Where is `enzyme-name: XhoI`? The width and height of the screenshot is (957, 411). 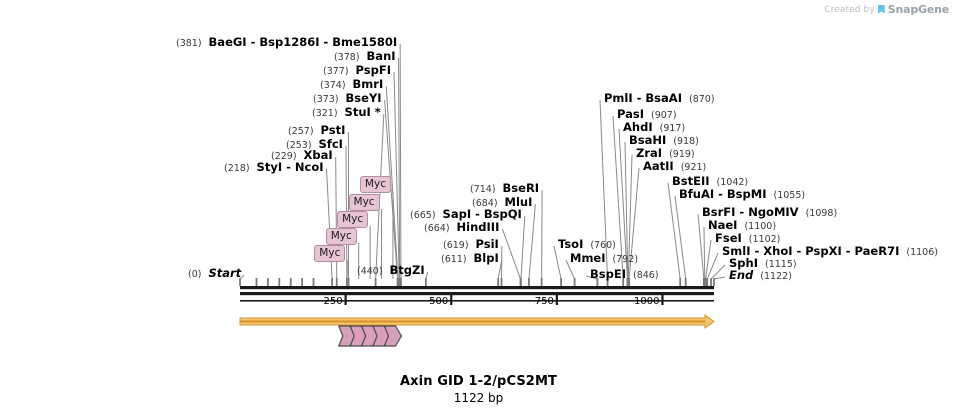 enzyme-name: XhoI is located at coordinates (778, 251).